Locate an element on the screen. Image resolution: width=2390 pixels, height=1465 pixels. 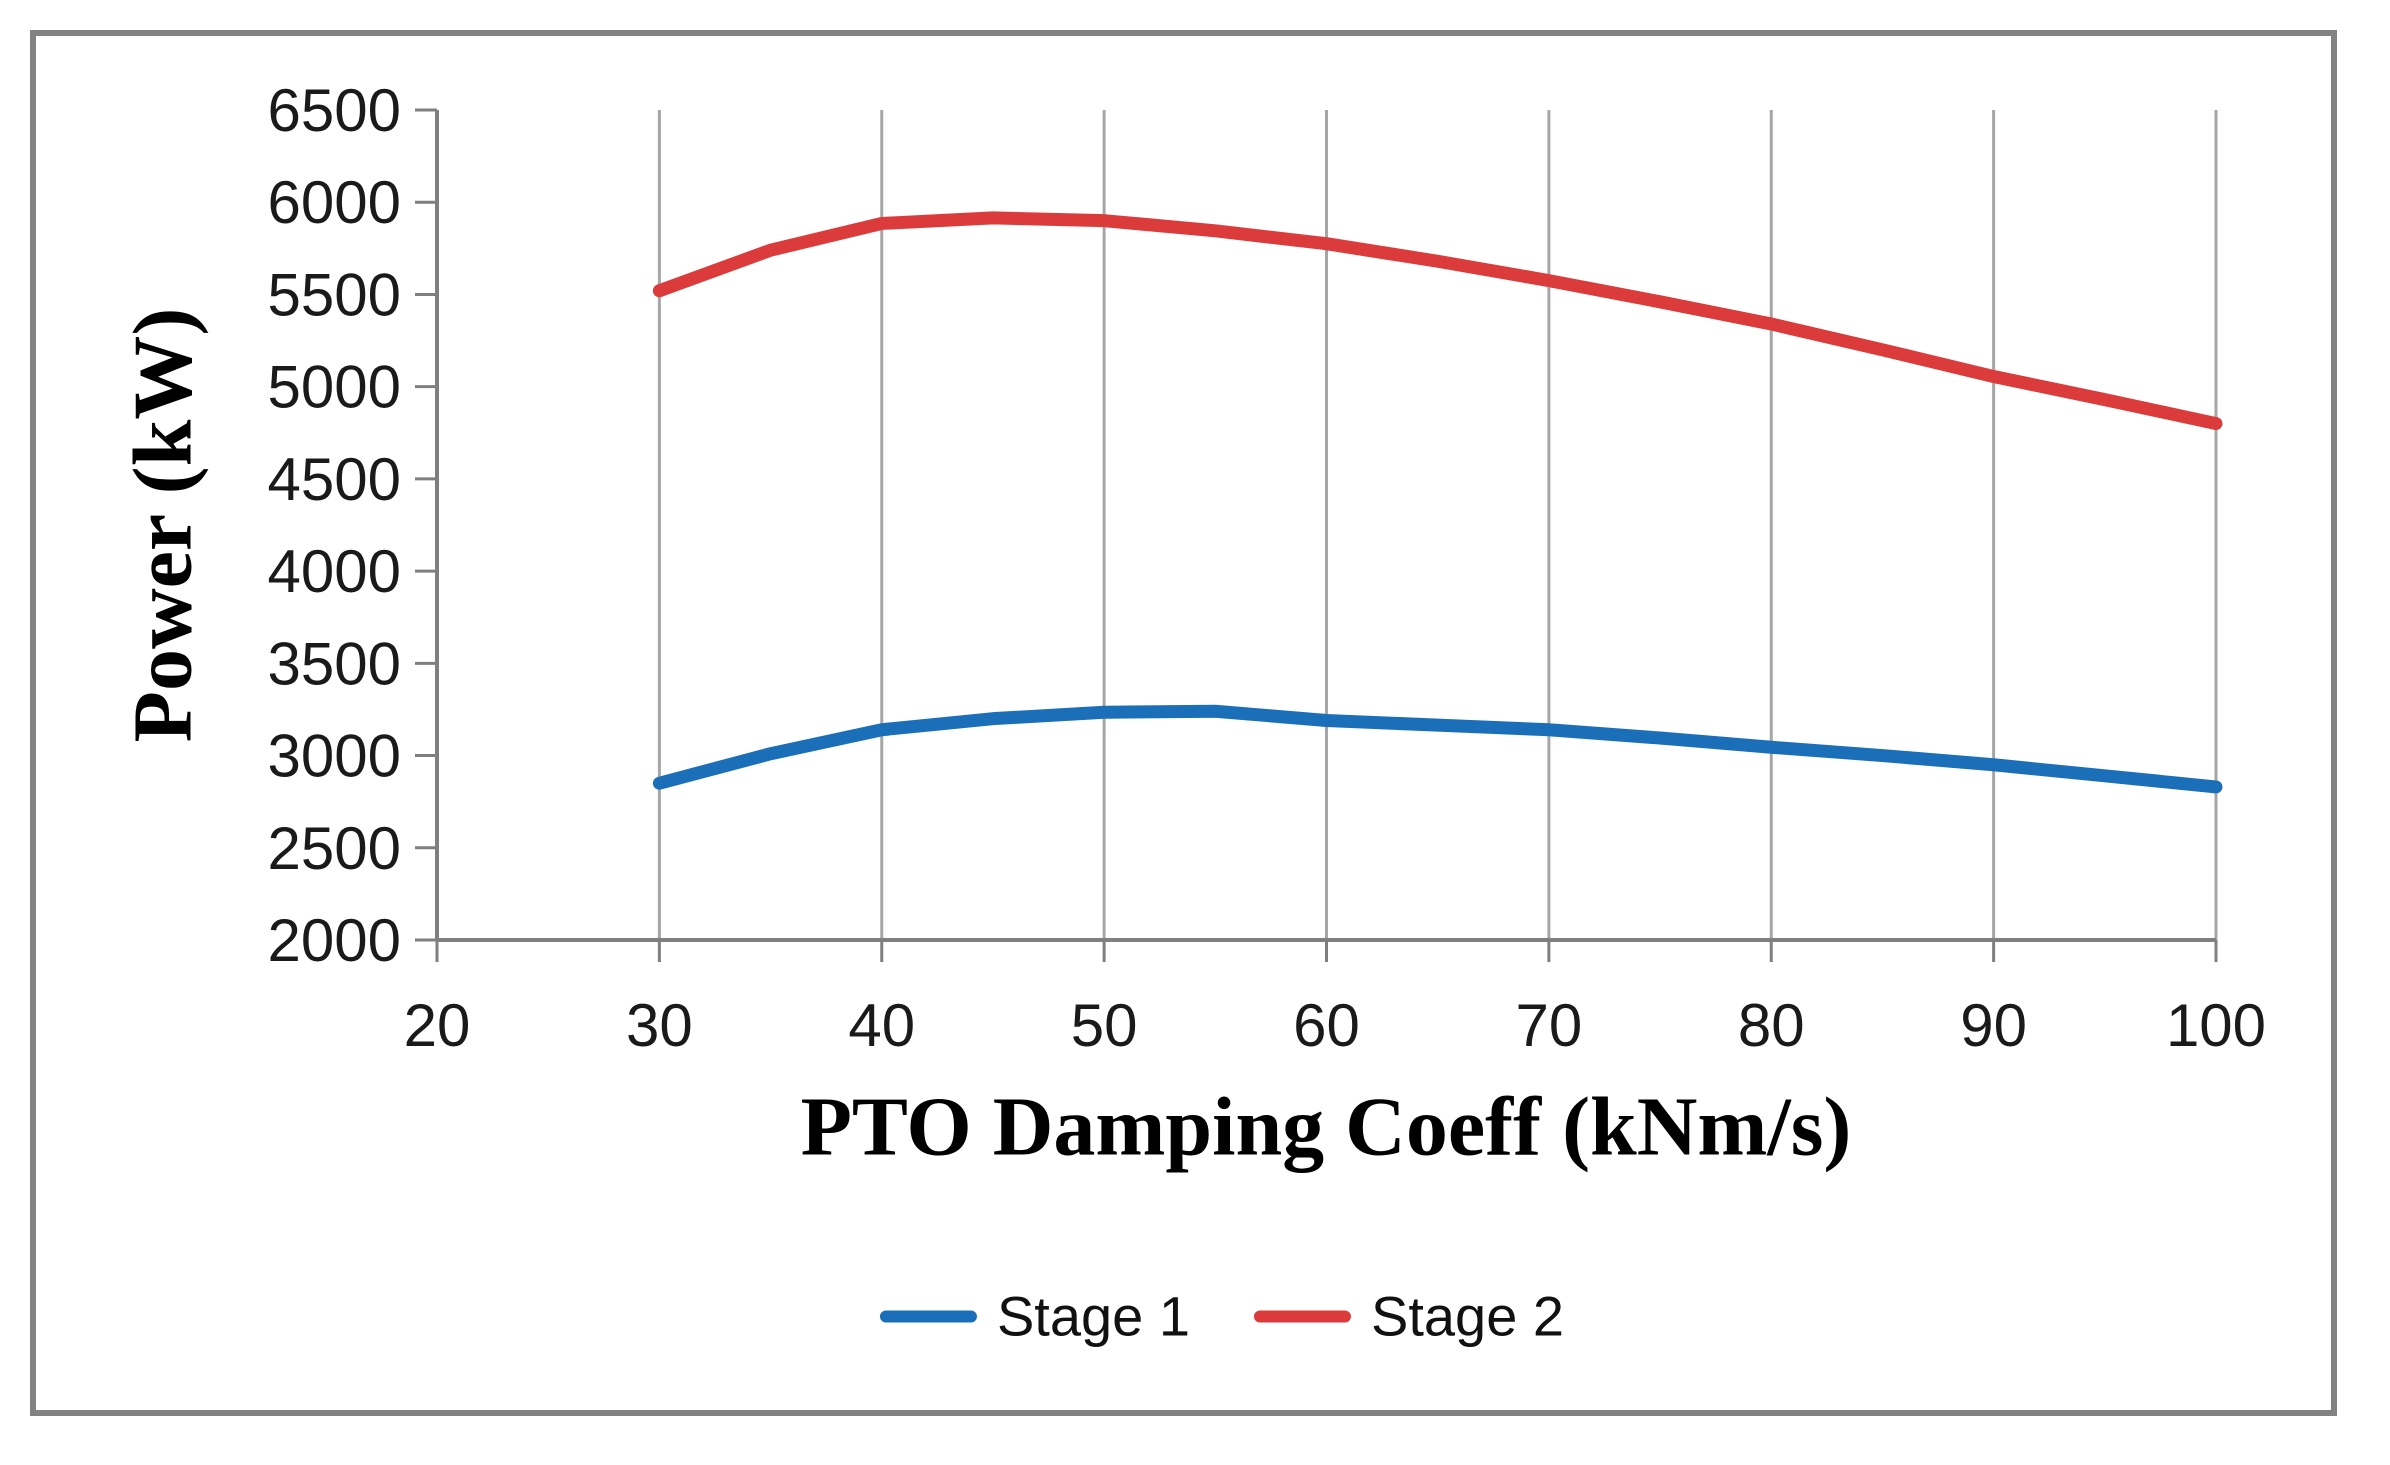
x-tick-label: 40 is located at coordinates (881, 1025).